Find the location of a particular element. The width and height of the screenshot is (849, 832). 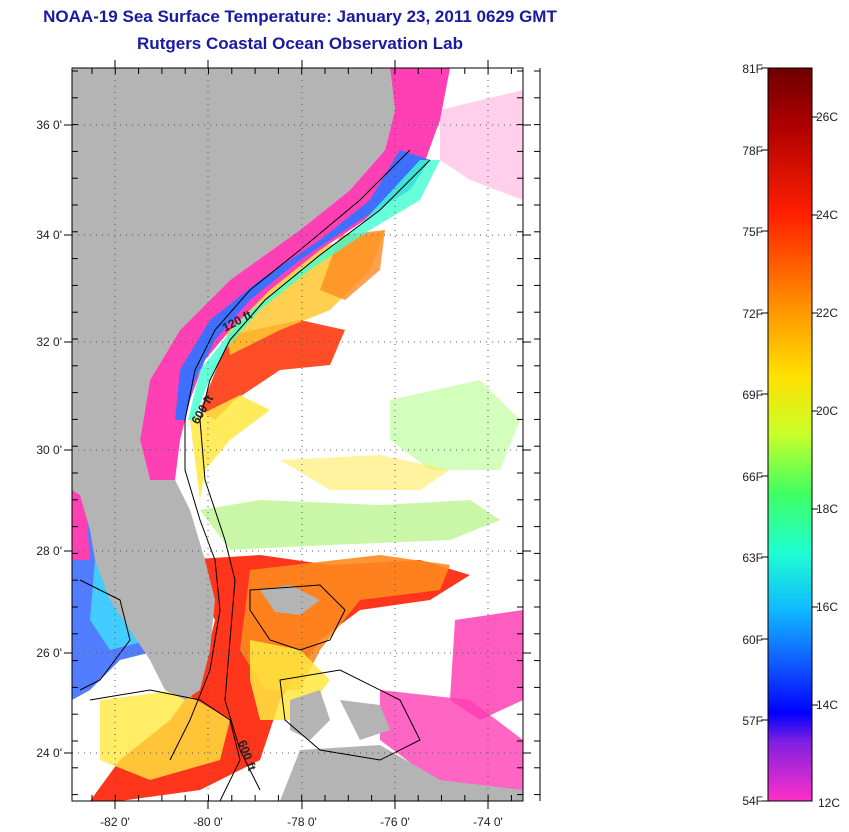

chart-subtitle: Rutgers Coastal Ocean Observation Lab is located at coordinates (300, 43).